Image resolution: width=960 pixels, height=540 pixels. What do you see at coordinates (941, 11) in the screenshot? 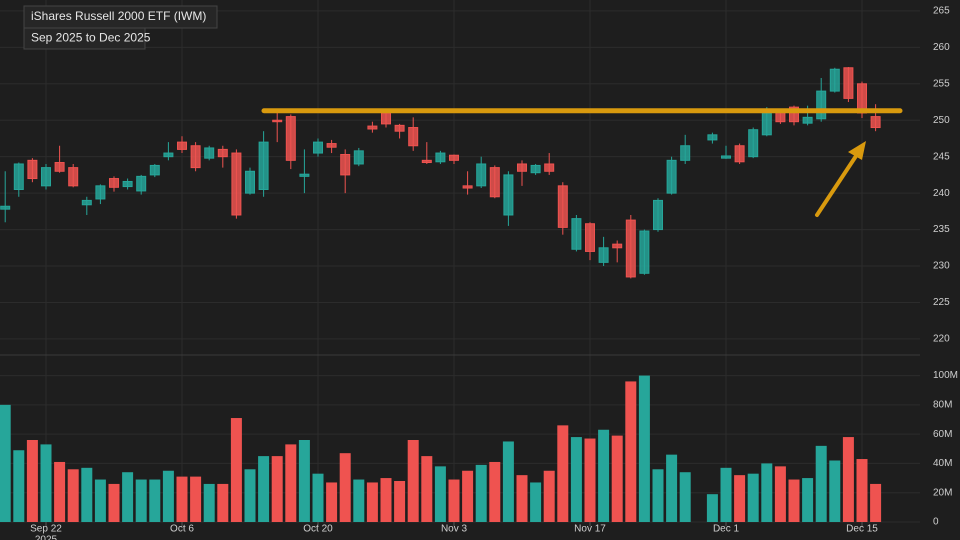
I see `y-tick-label: 265` at bounding box center [941, 11].